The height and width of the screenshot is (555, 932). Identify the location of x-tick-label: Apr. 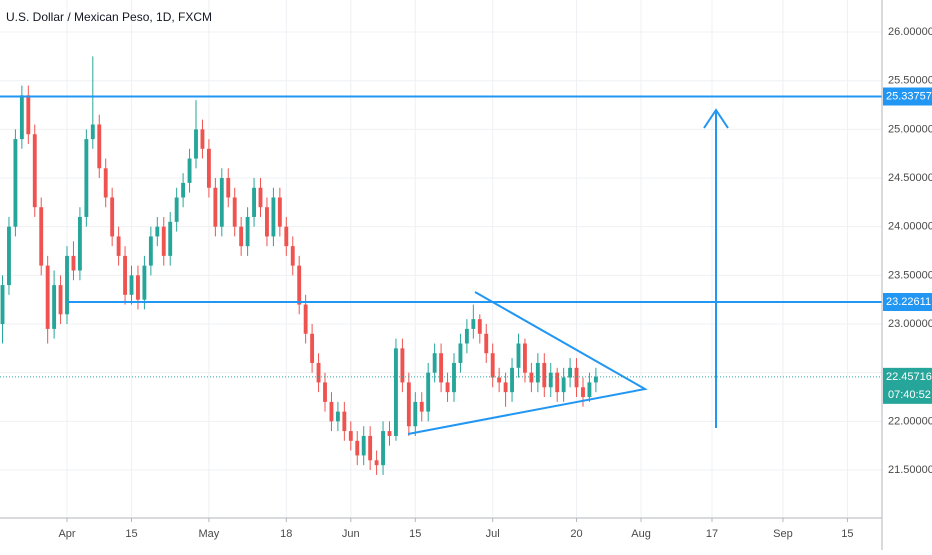
(66, 534).